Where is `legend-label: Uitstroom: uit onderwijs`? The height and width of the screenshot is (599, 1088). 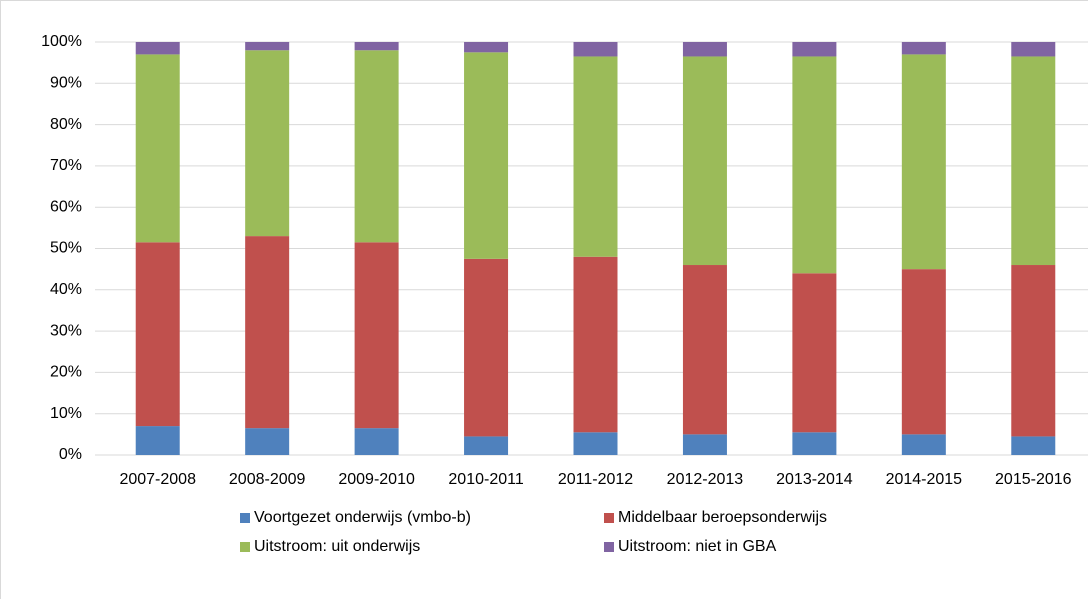 legend-label: Uitstroom: uit onderwijs is located at coordinates (337, 546).